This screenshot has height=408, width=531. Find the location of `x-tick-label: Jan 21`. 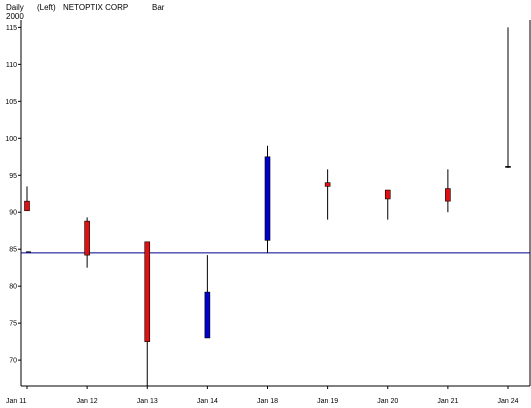

x-tick-label: Jan 21 is located at coordinates (447, 401).